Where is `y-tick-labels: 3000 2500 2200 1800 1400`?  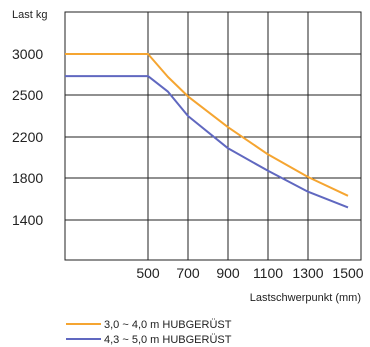 y-tick-labels: 3000 2500 2200 1800 1400 is located at coordinates (27, 137).